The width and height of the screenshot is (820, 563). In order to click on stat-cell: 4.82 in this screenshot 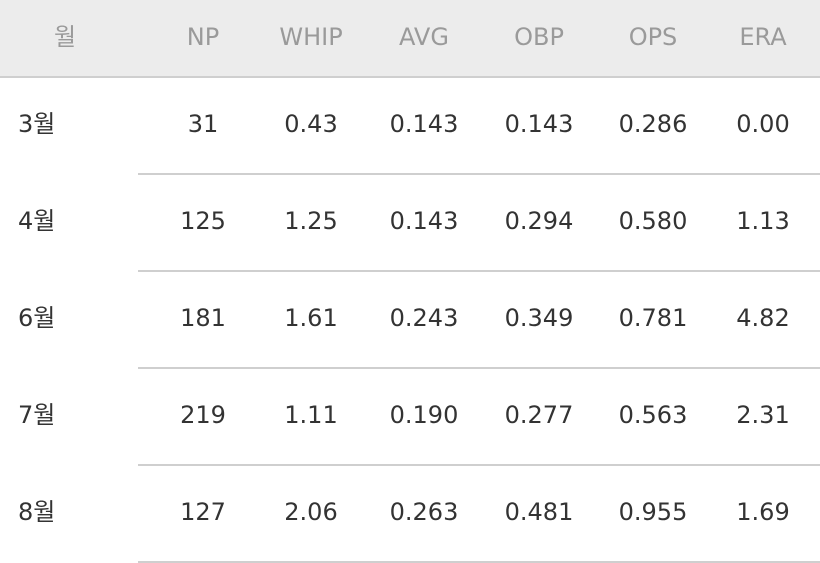, I will do `click(763, 318)`.